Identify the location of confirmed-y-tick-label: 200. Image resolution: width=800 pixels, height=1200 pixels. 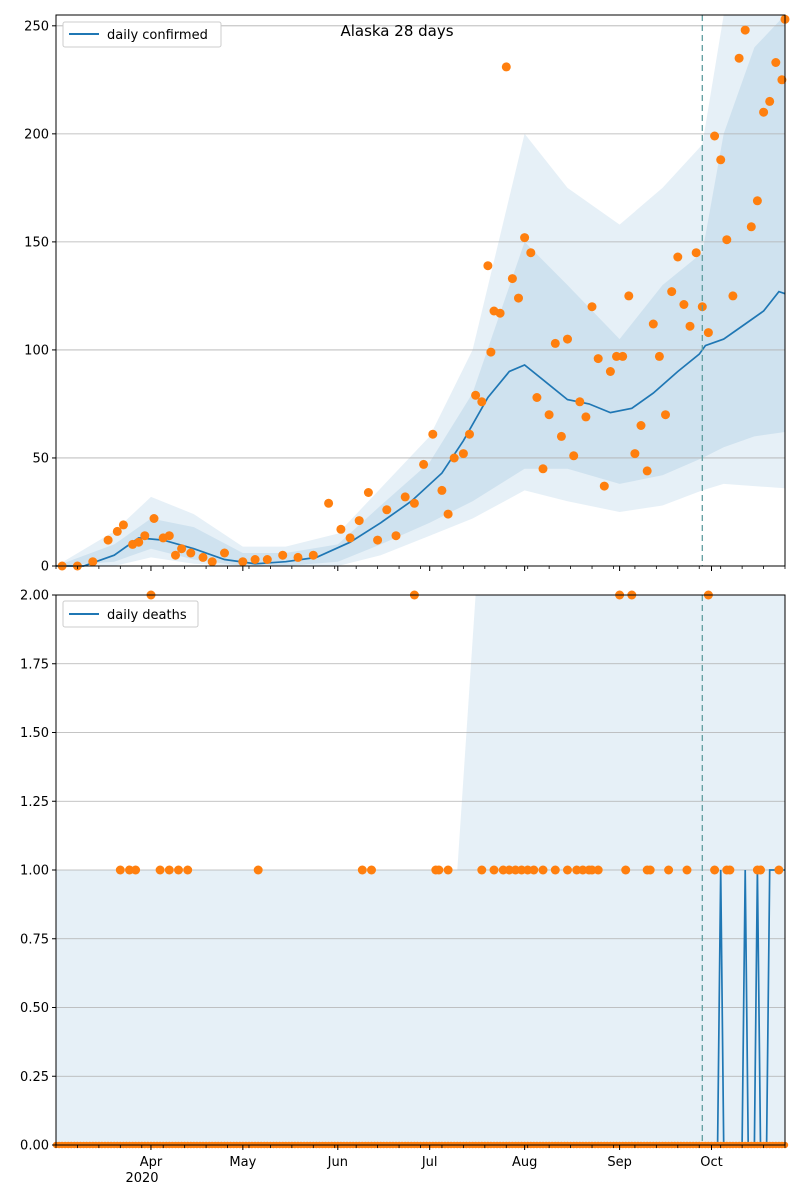
(36, 134).